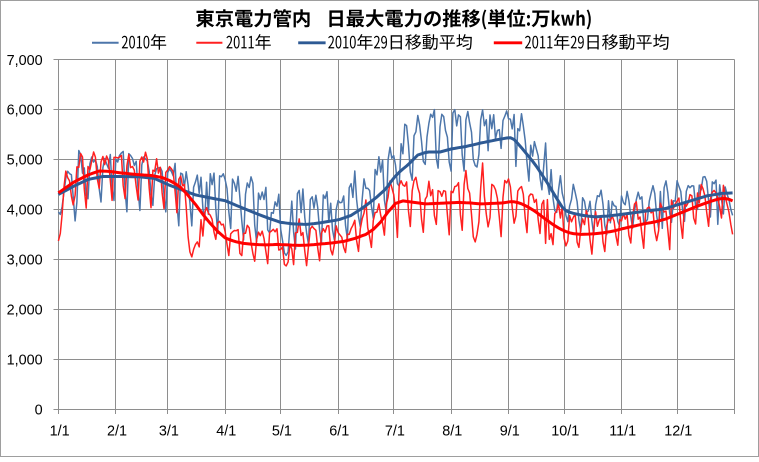 This screenshot has height=462, width=759. What do you see at coordinates (622, 431) in the screenshot?
I see `svg-text: 11/1` at bounding box center [622, 431].